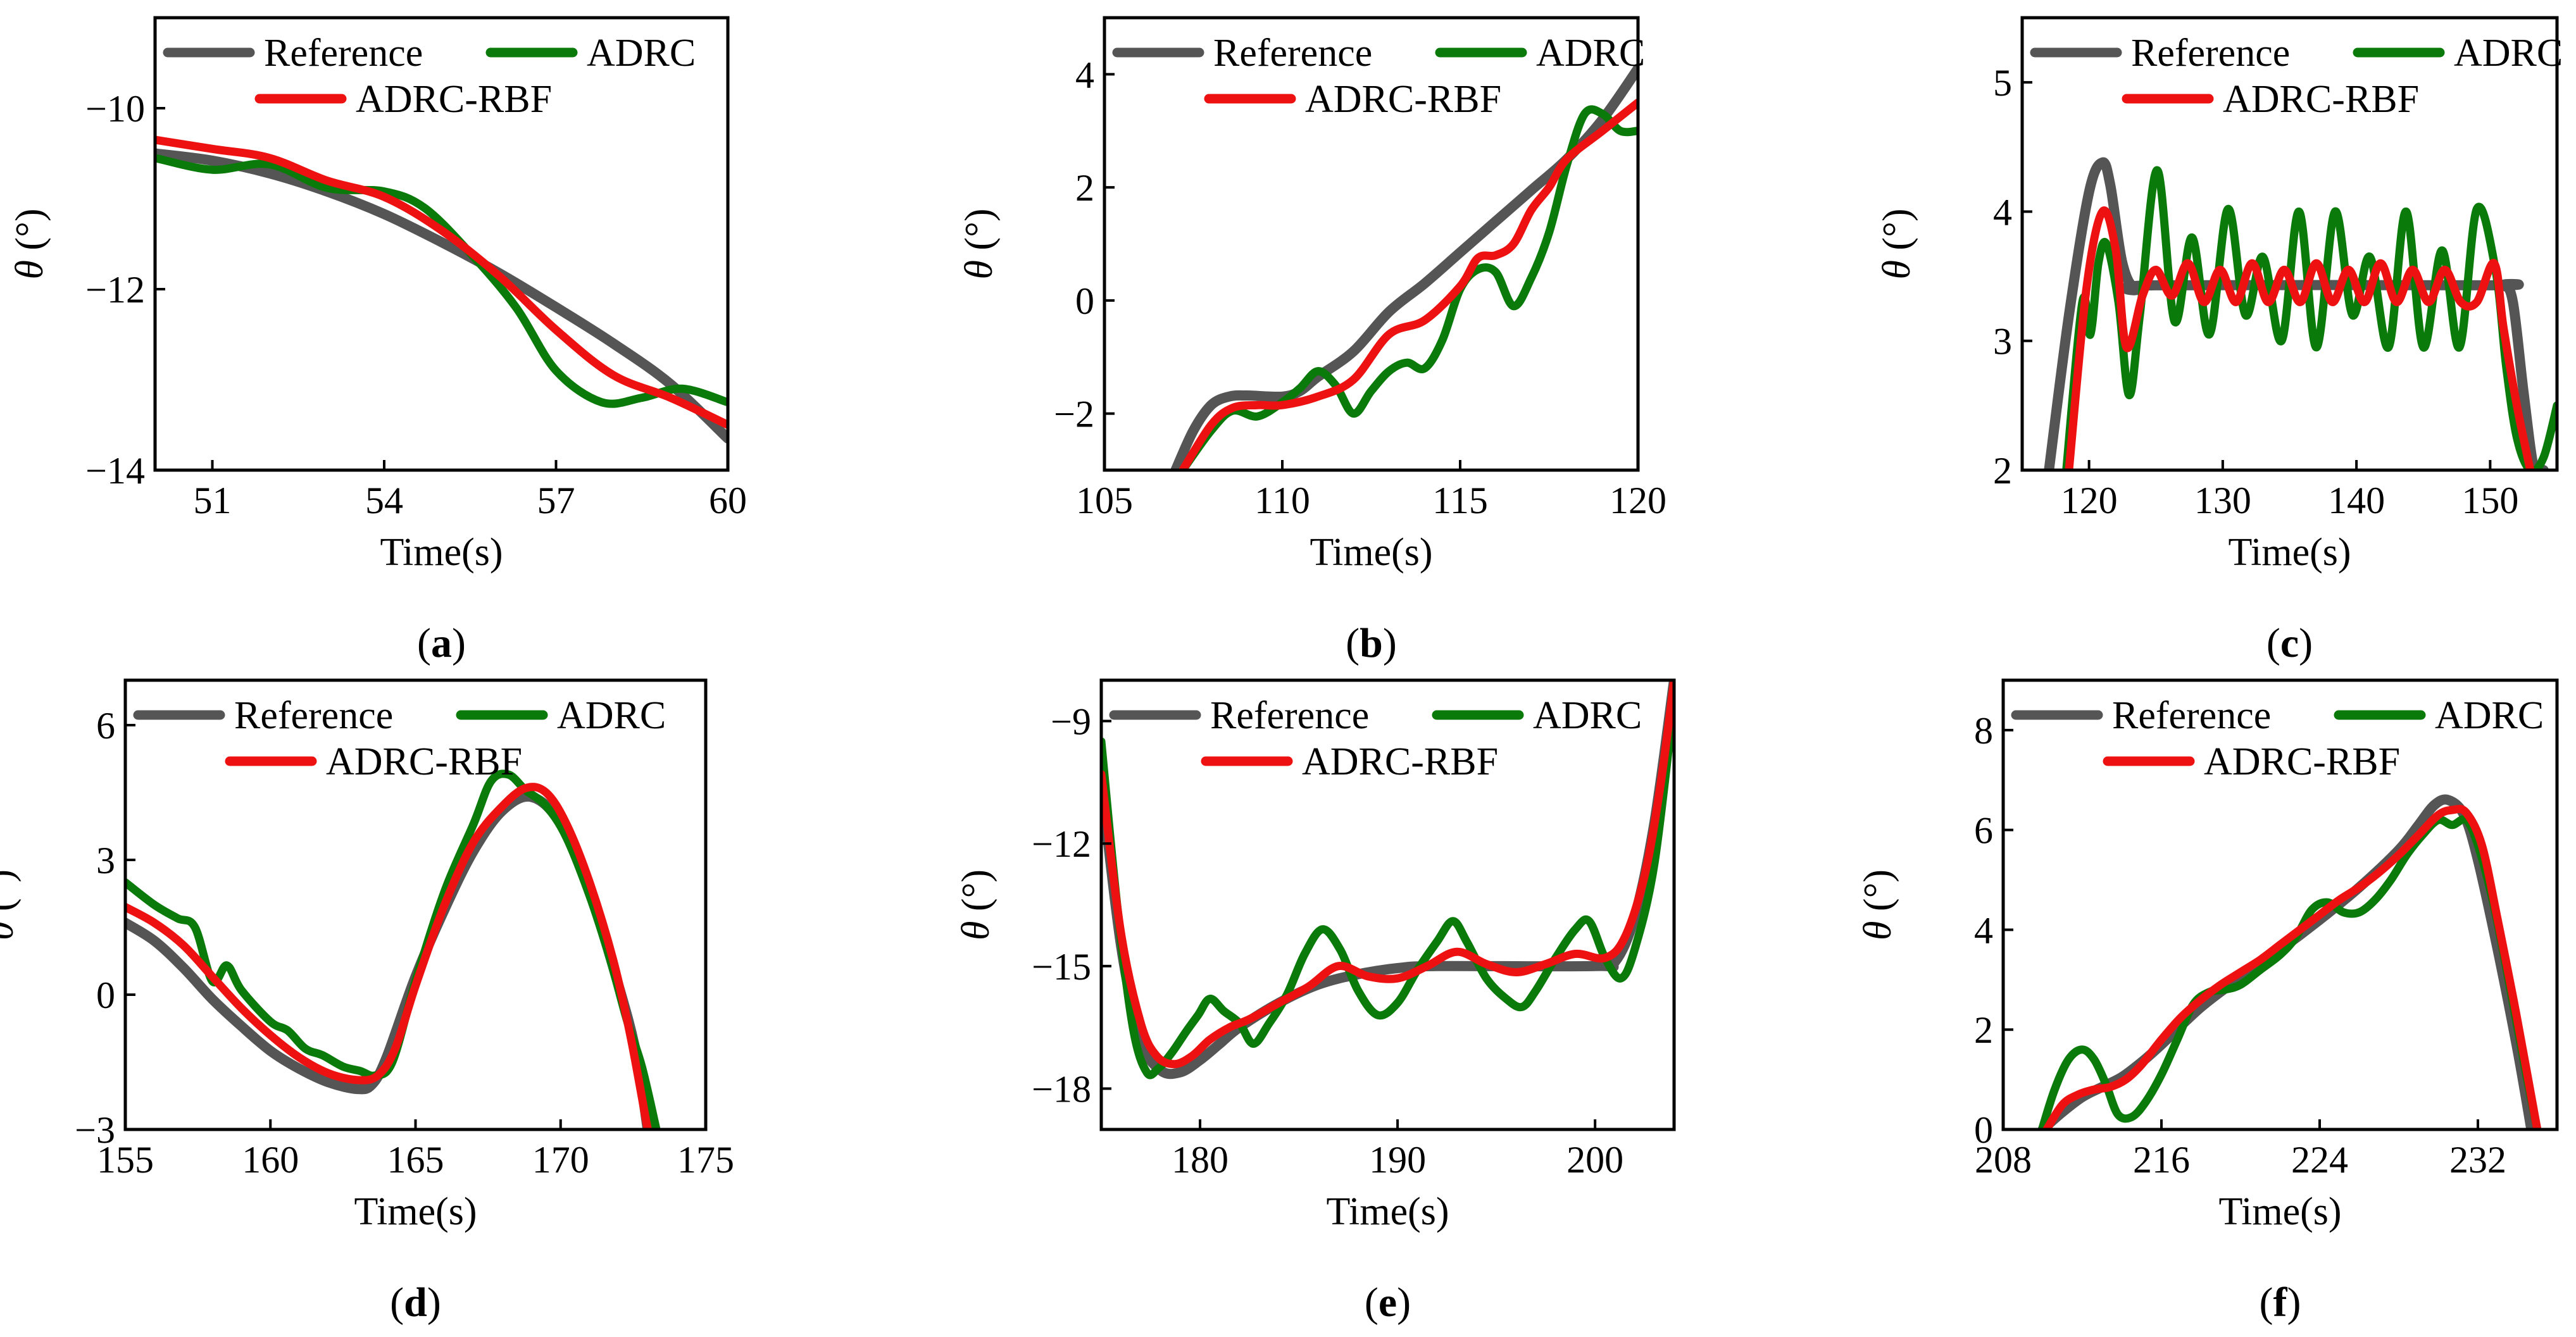  I want to click on panel-f-line-reference, so click(2287, 961).